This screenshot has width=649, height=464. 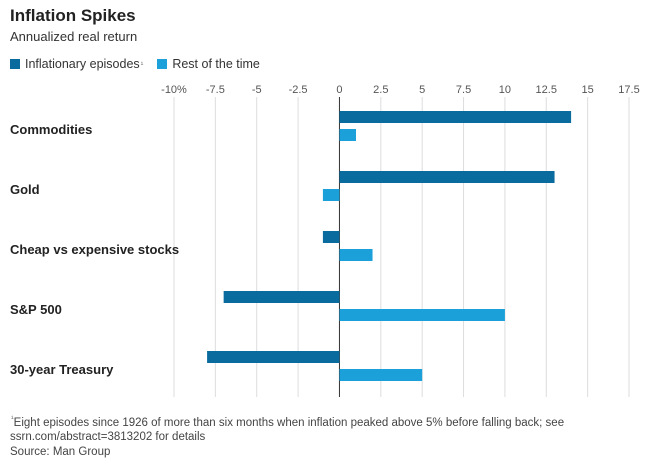 What do you see at coordinates (588, 90) in the screenshot?
I see `x-tick-label: 15` at bounding box center [588, 90].